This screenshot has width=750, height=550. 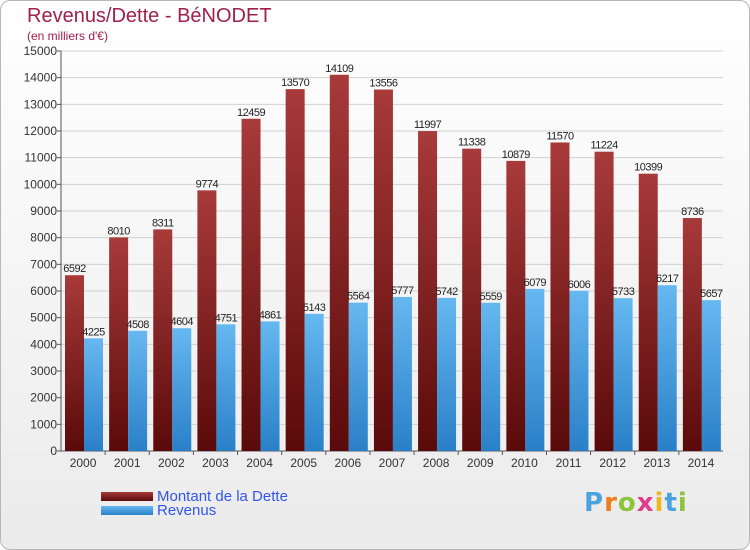 I want to click on data-label: 14109, so click(x=339, y=69).